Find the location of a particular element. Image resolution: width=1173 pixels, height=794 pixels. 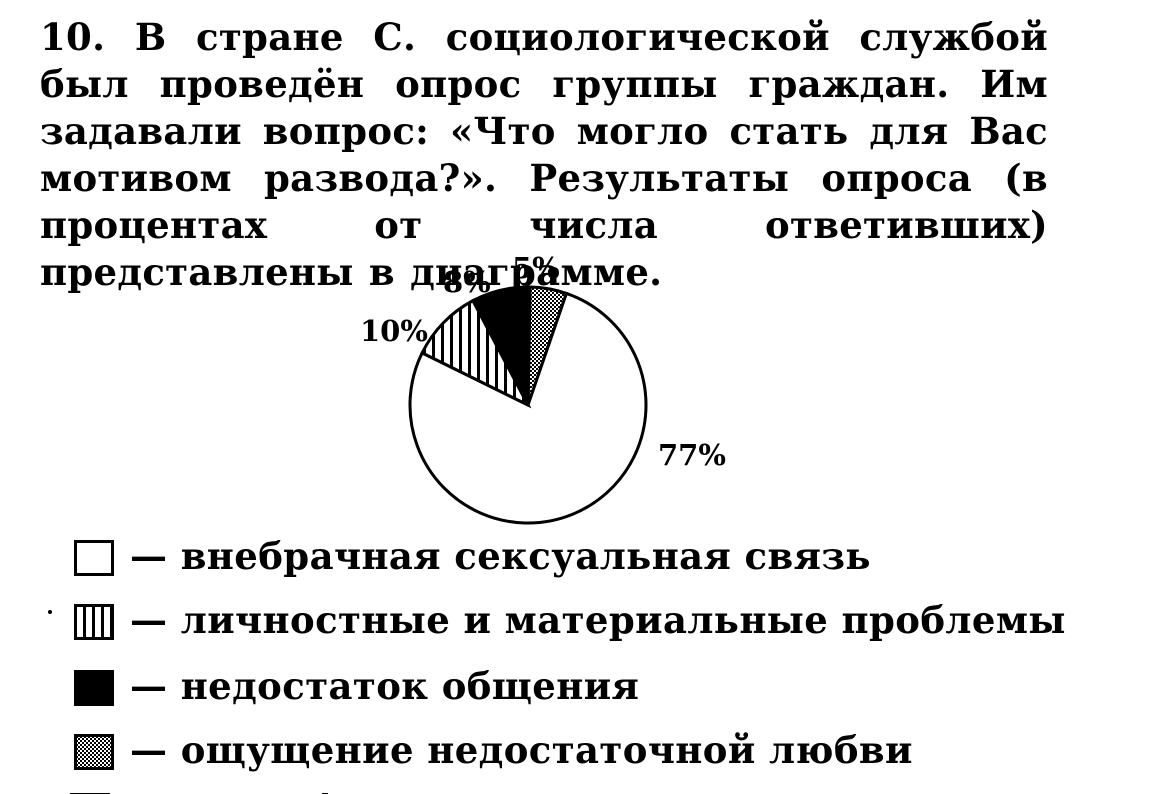

pie-slice-solid-black is located at coordinates (501, 345).